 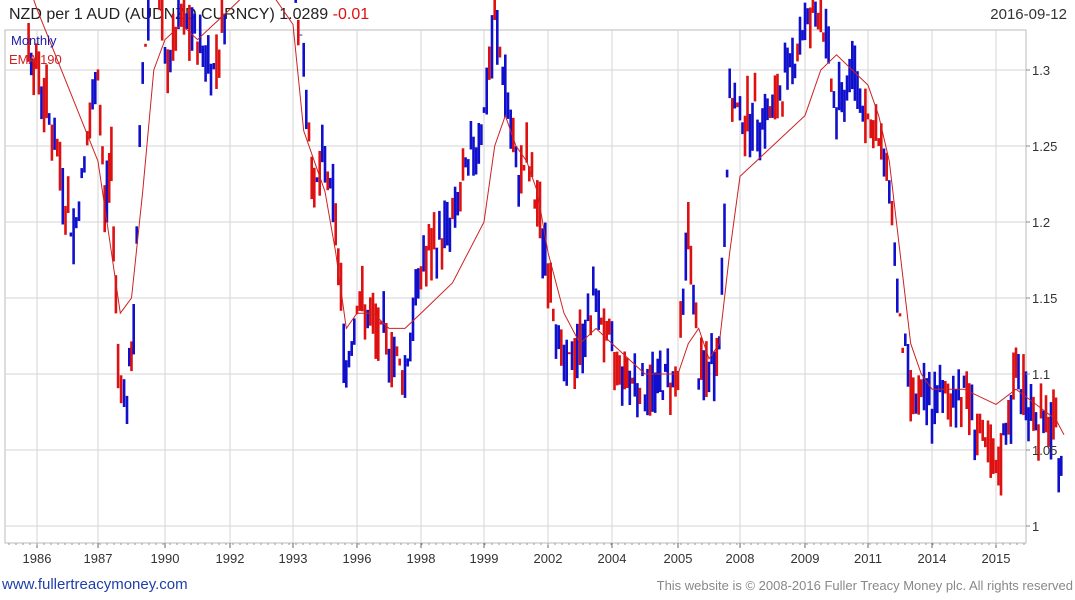 I want to click on x-tick-label: 1992, so click(x=230, y=558).